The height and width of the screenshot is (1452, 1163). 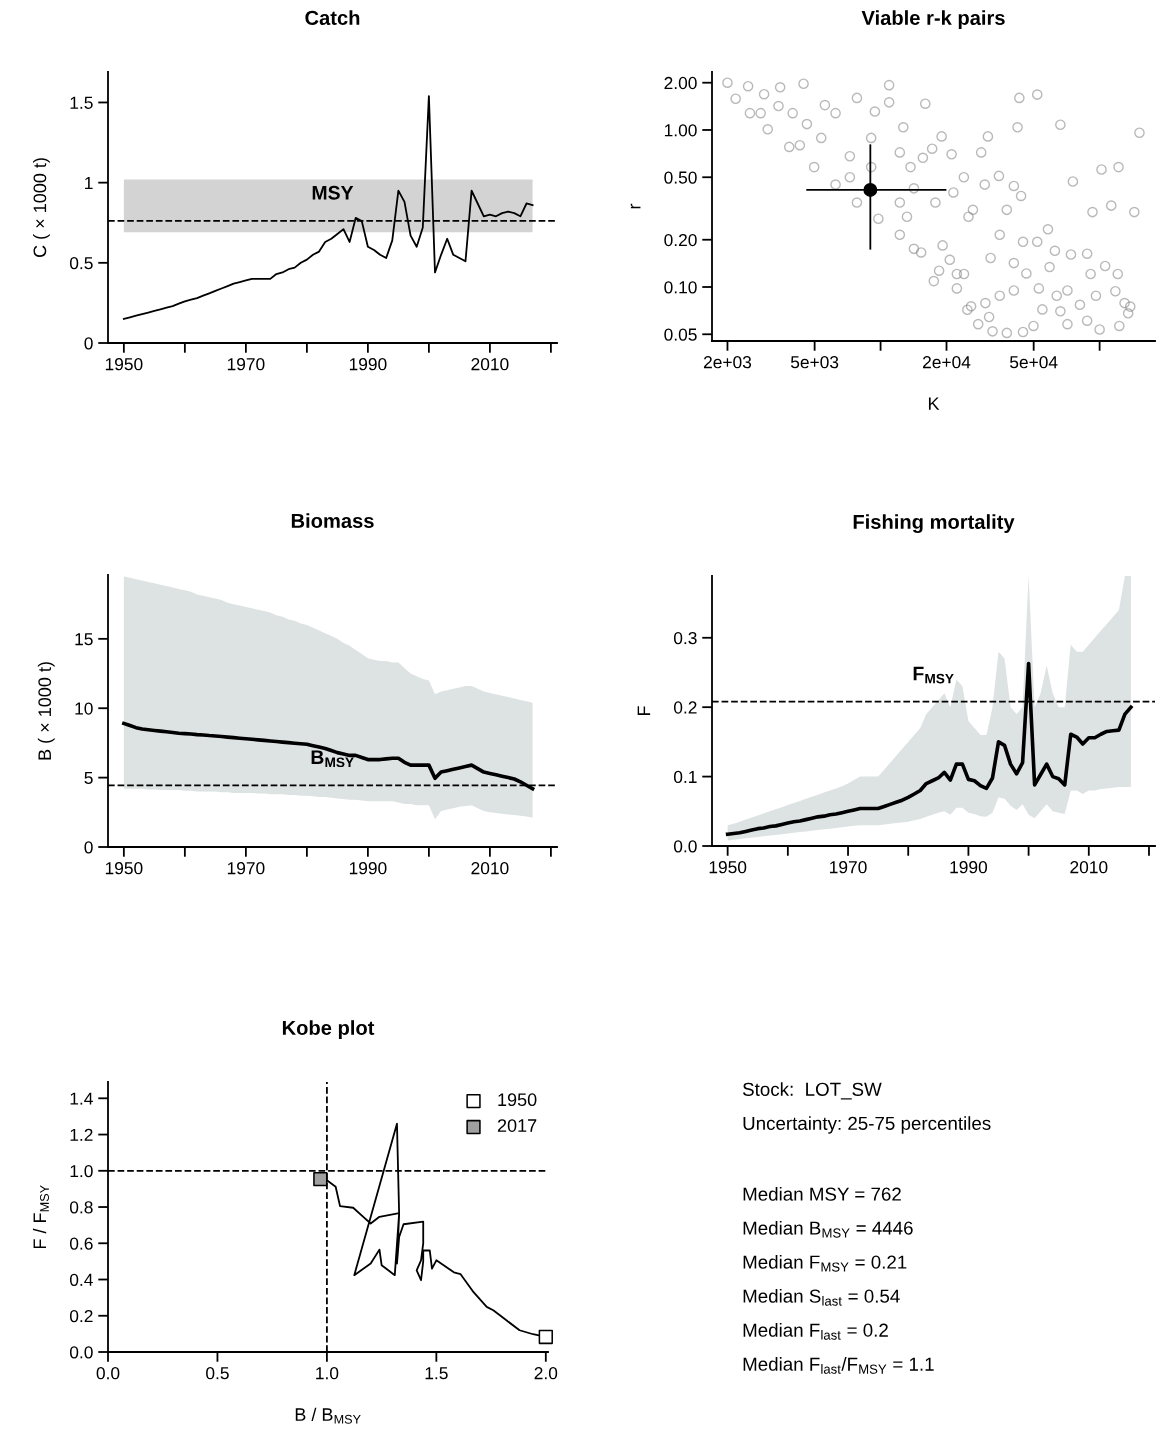 I want to click on chart-title: Catch, so click(x=332, y=17).